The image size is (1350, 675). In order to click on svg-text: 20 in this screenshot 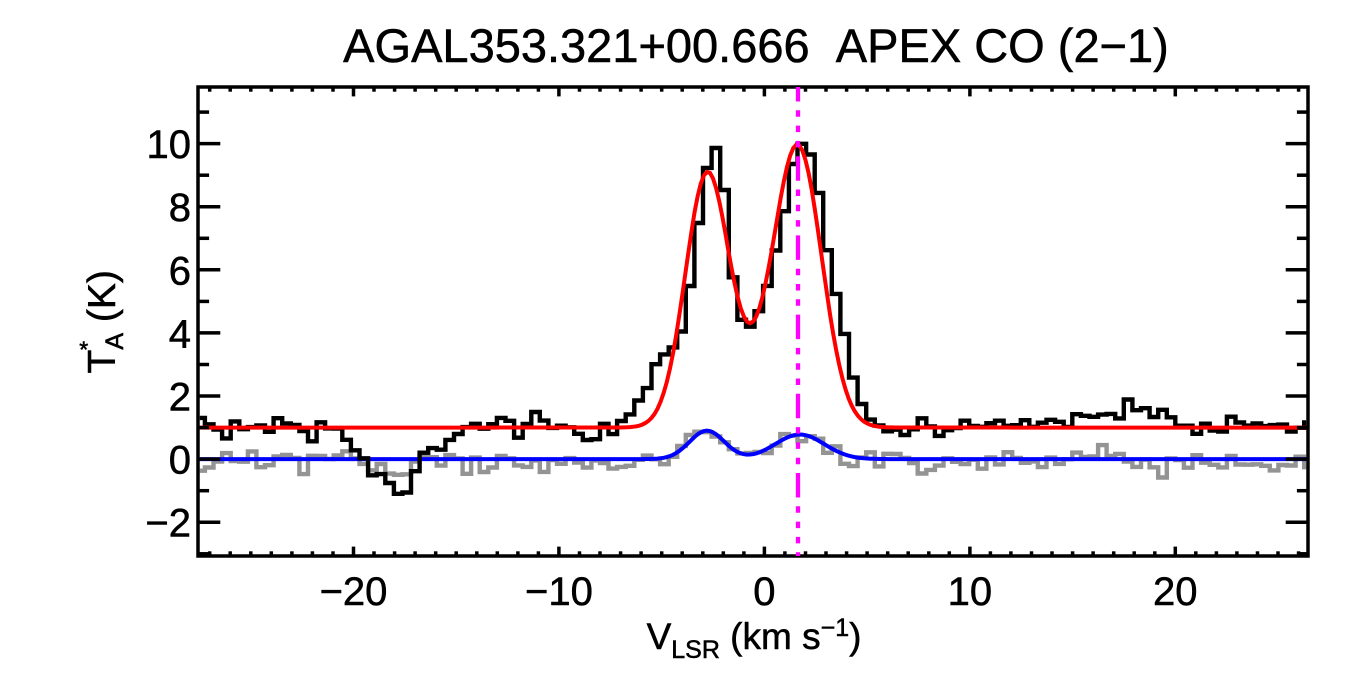, I will do `click(1175, 592)`.